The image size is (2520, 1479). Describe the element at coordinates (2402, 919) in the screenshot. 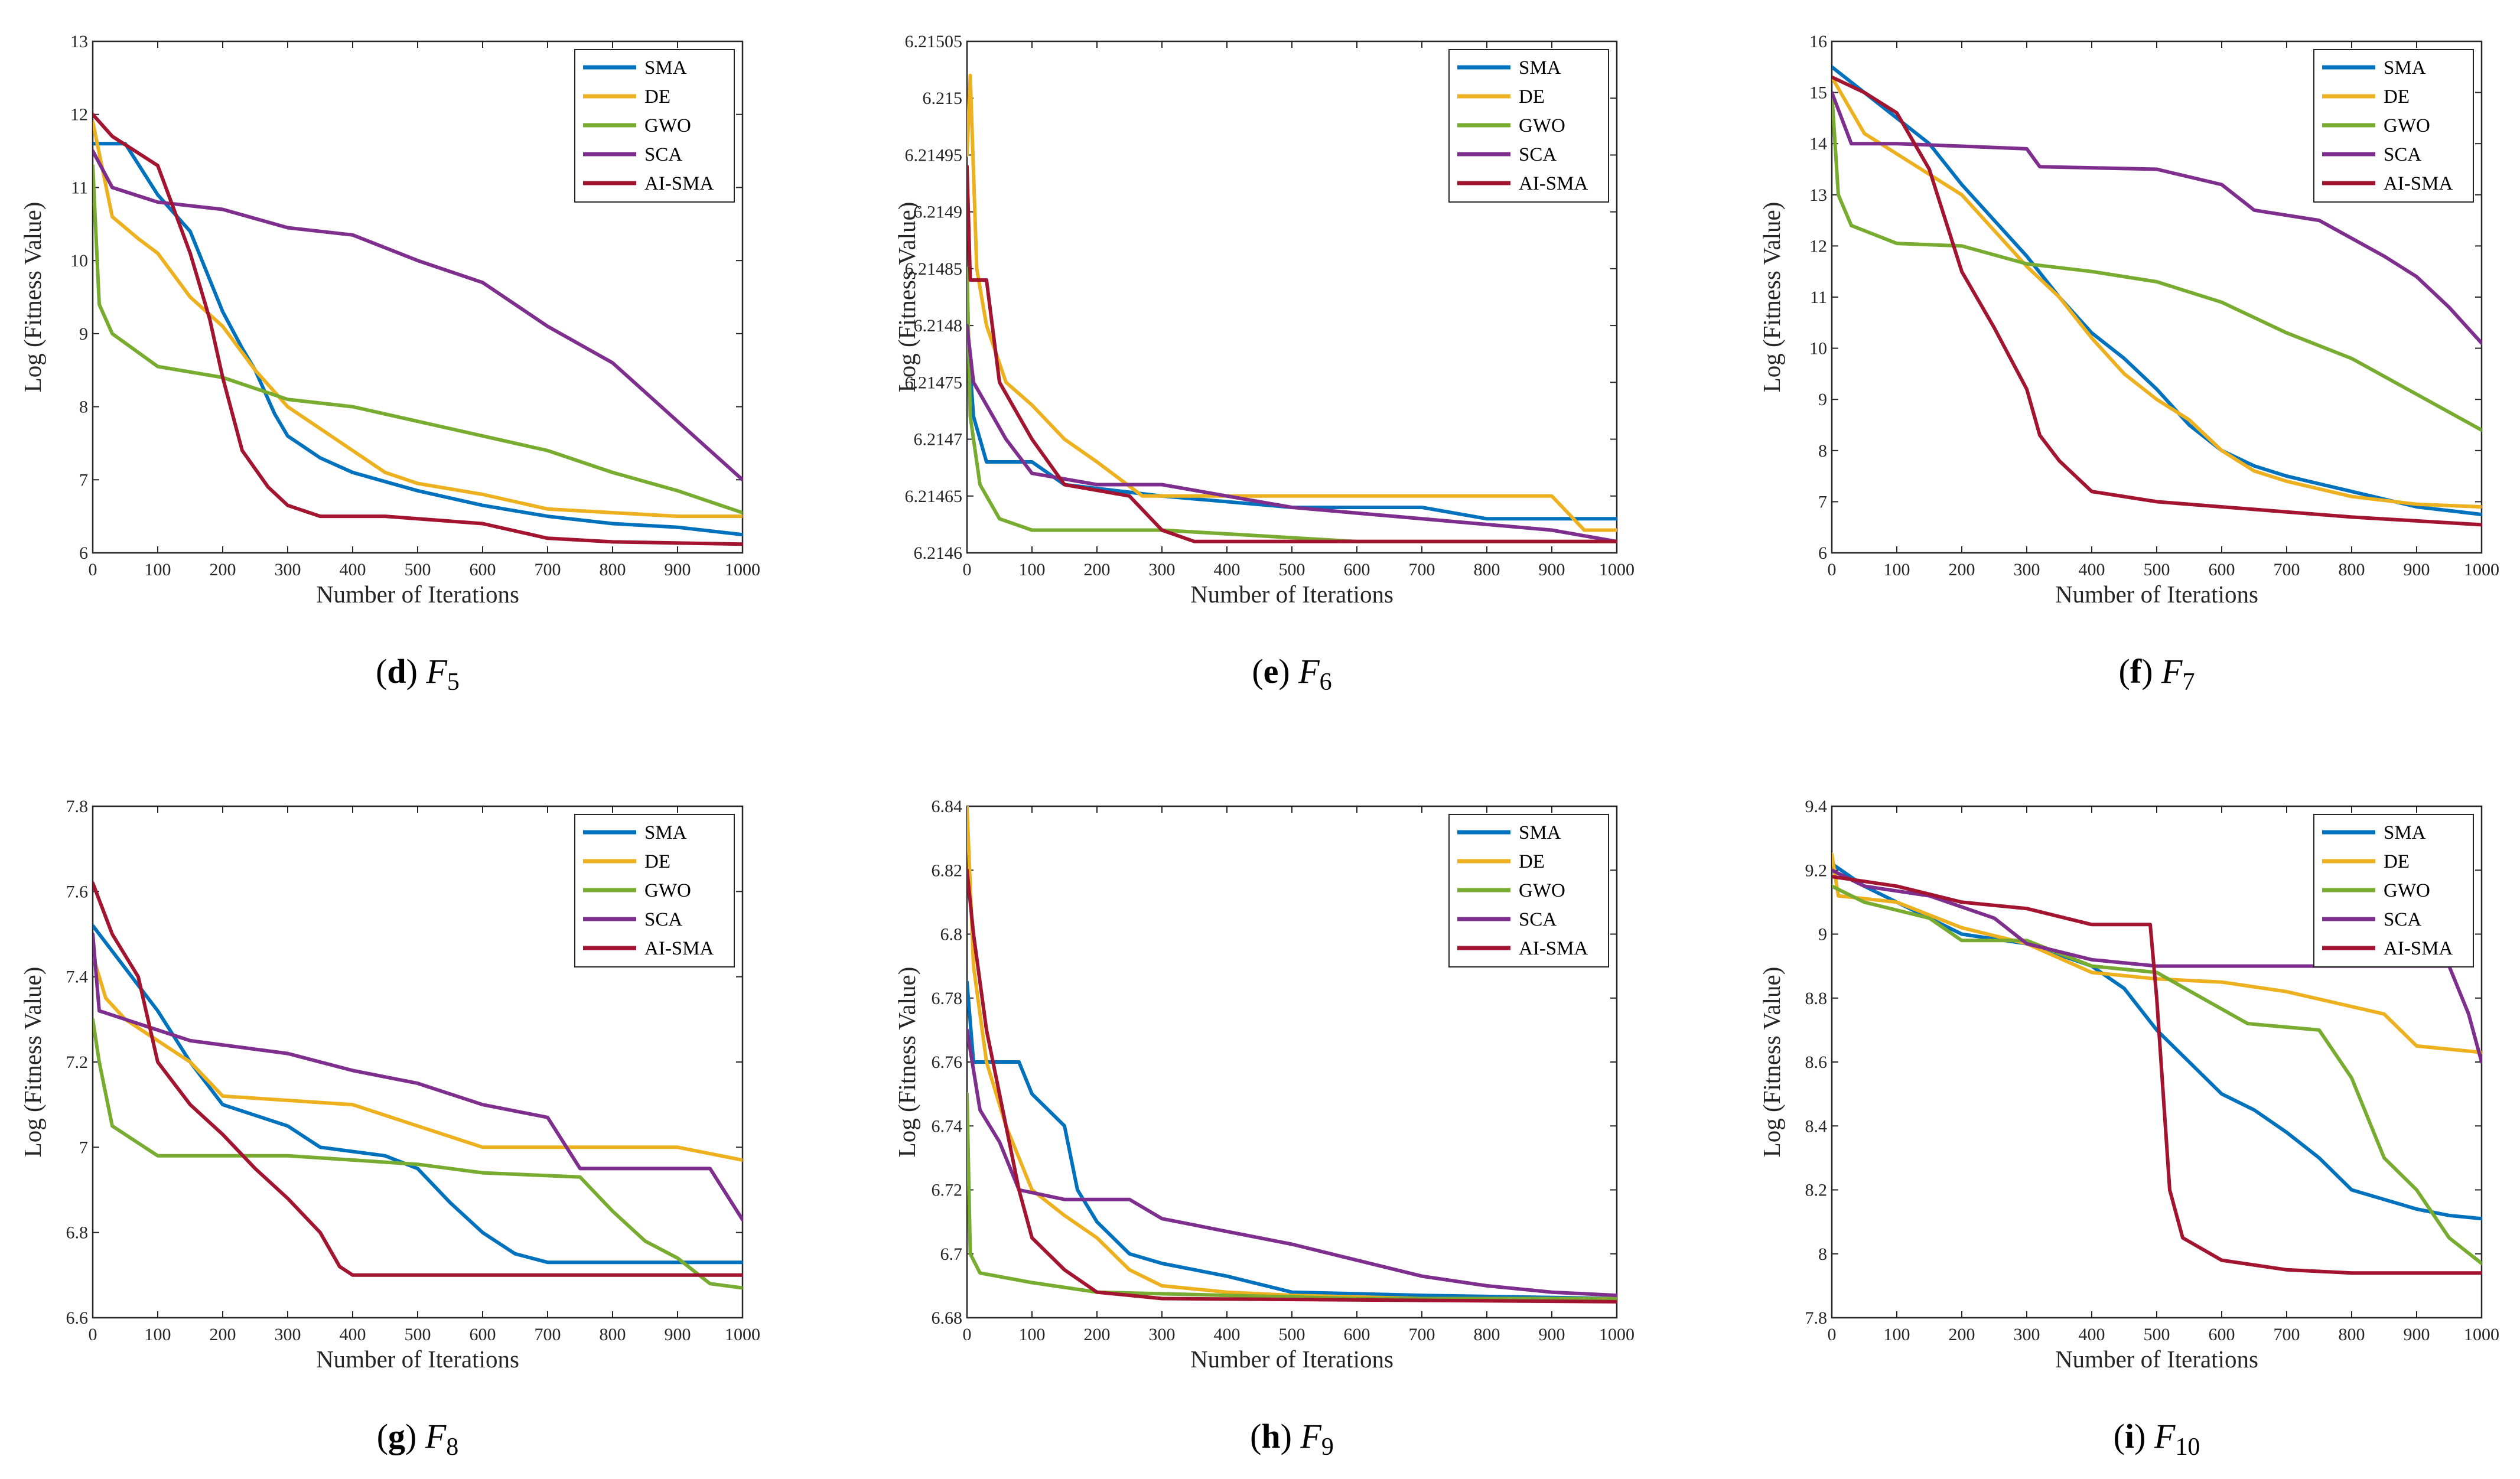

I see `legend-label: SCA` at that location.